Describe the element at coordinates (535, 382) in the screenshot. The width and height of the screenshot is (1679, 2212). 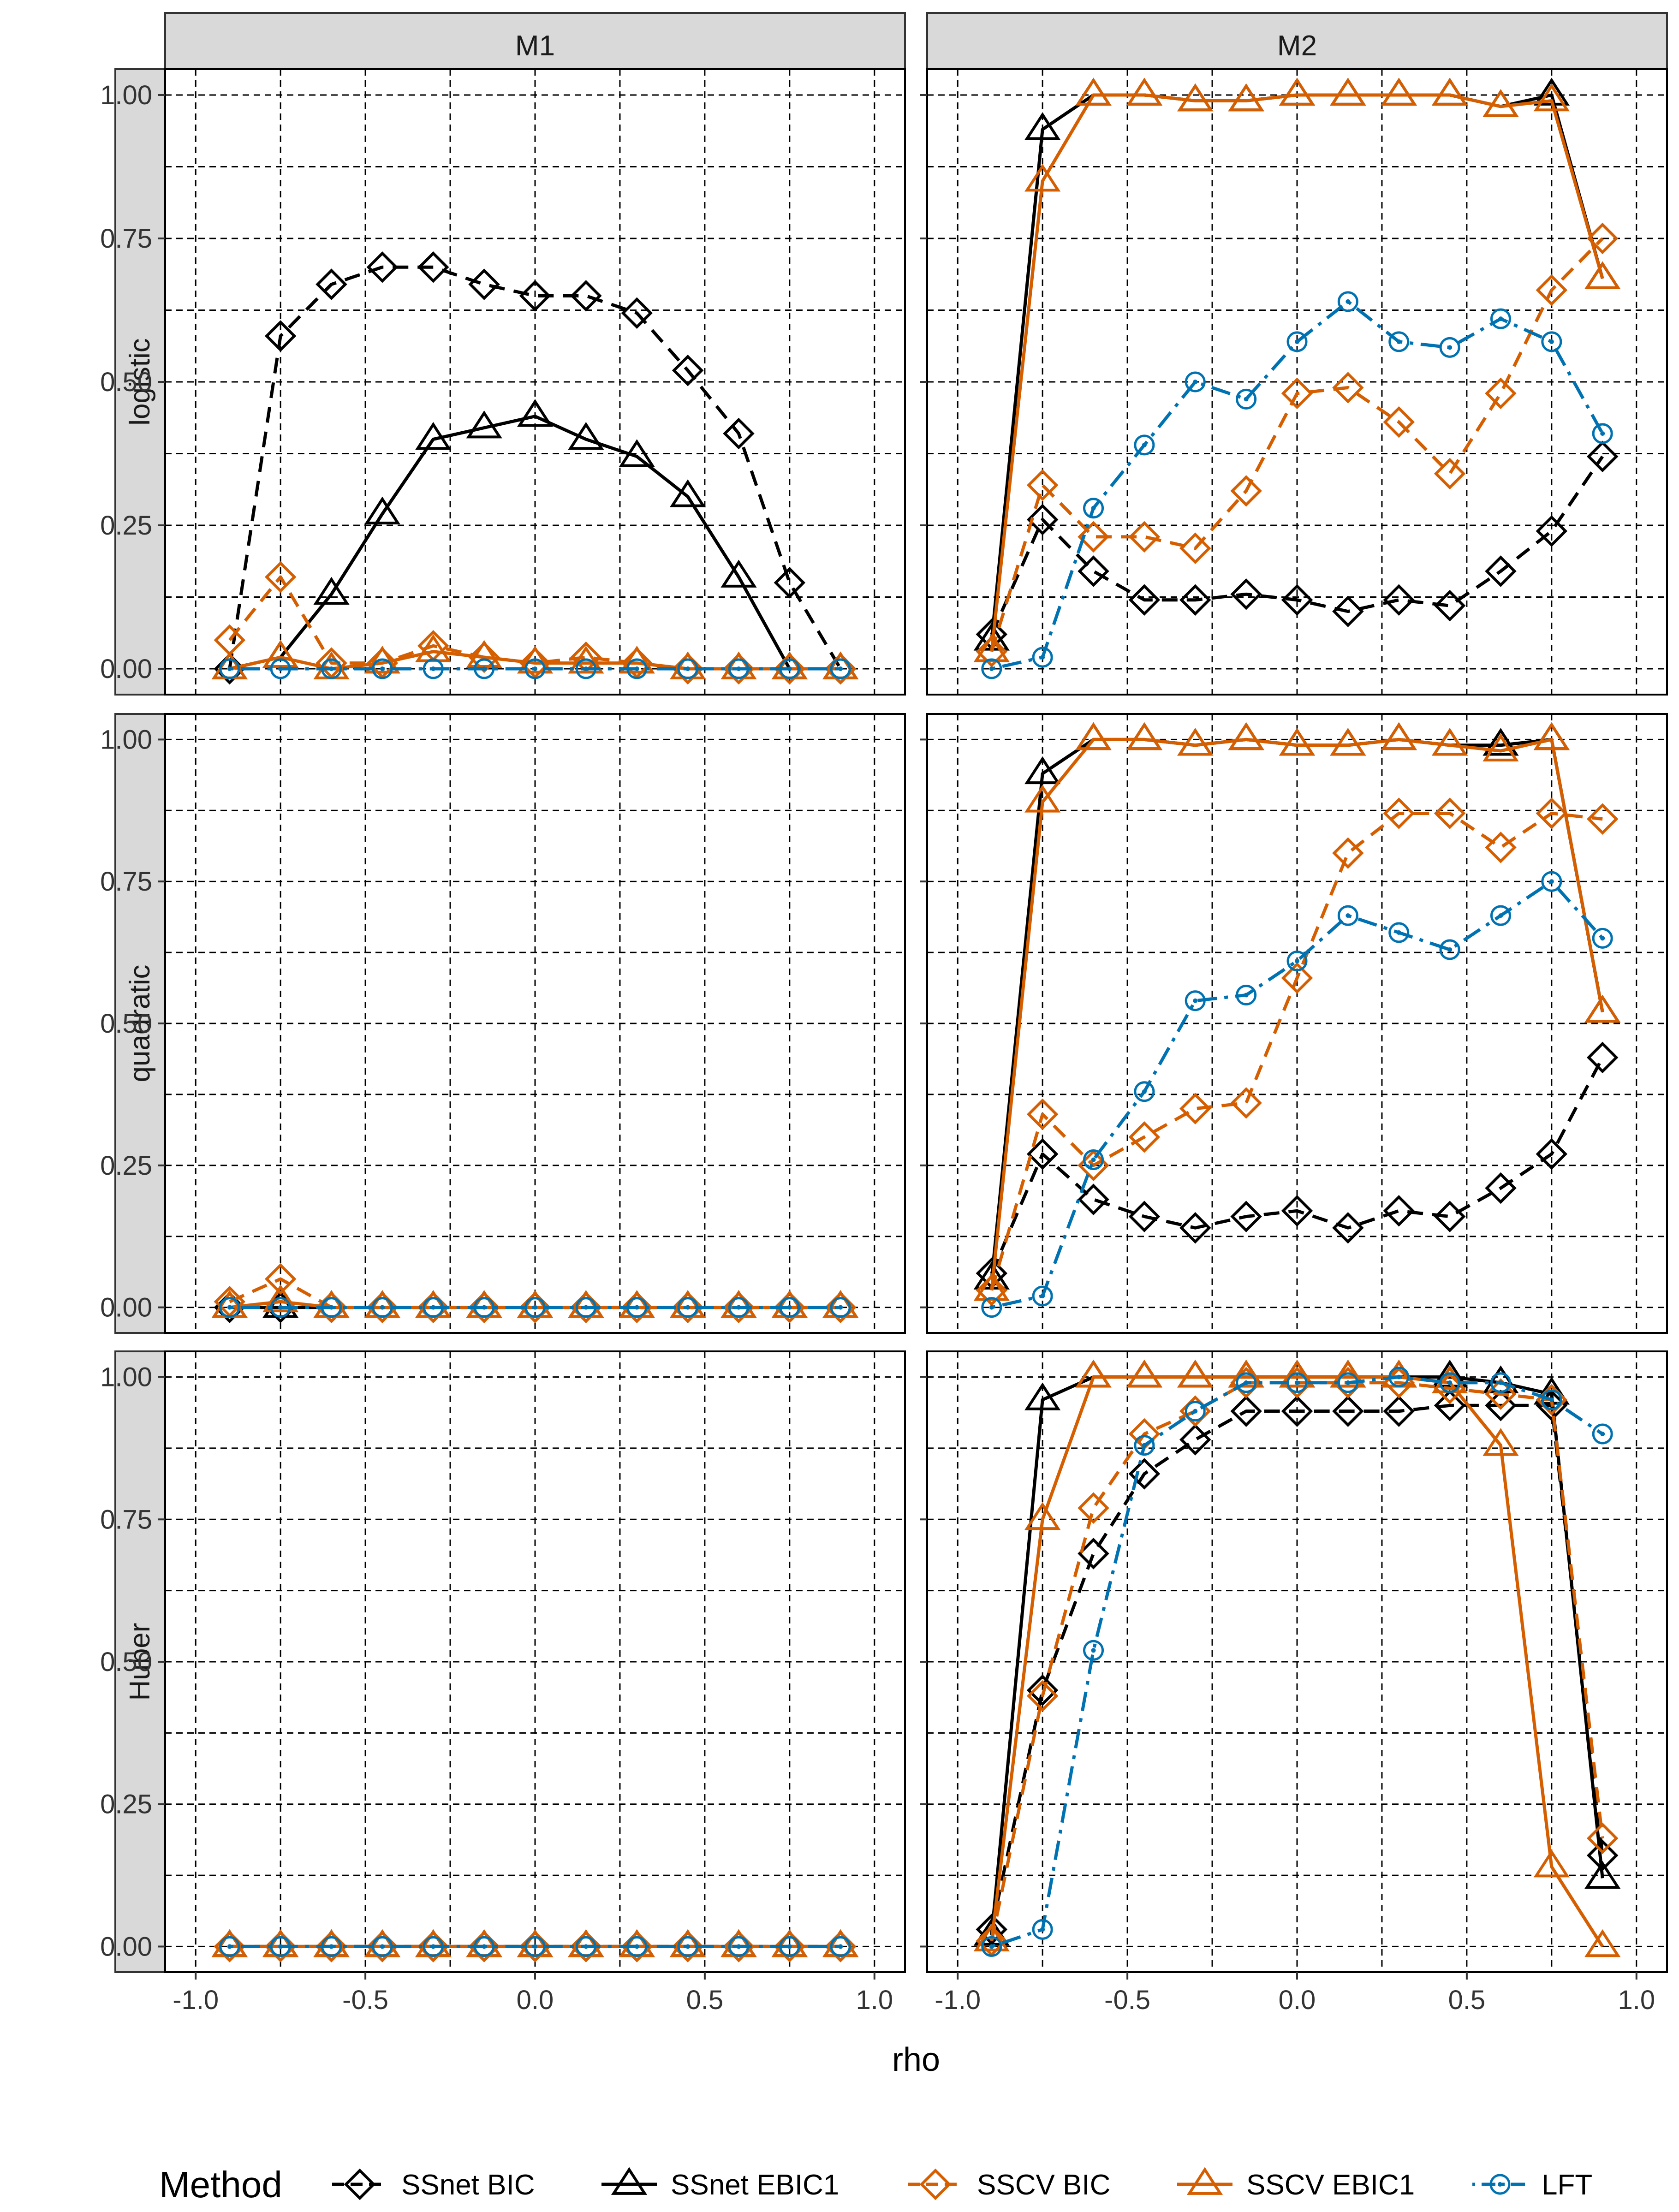
I see `panel-logistic-m1` at that location.